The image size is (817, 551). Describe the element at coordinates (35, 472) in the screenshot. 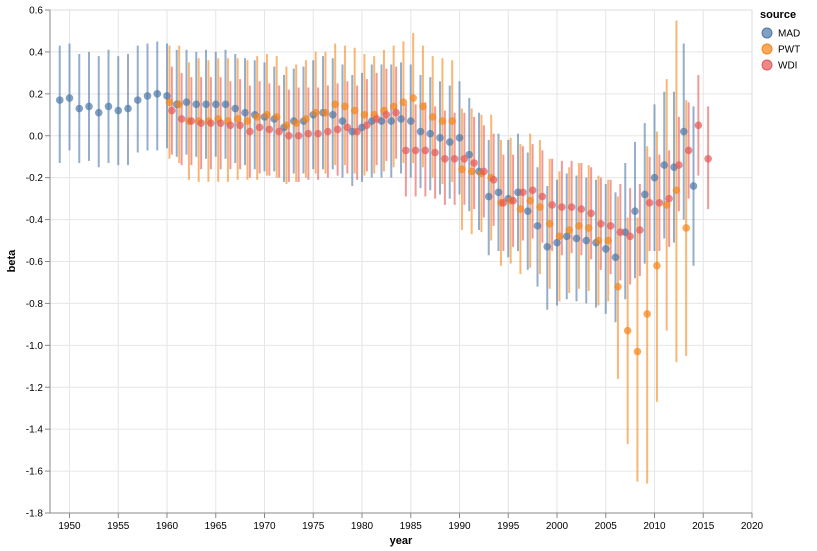

I see `y-tick-label: -1.6` at that location.